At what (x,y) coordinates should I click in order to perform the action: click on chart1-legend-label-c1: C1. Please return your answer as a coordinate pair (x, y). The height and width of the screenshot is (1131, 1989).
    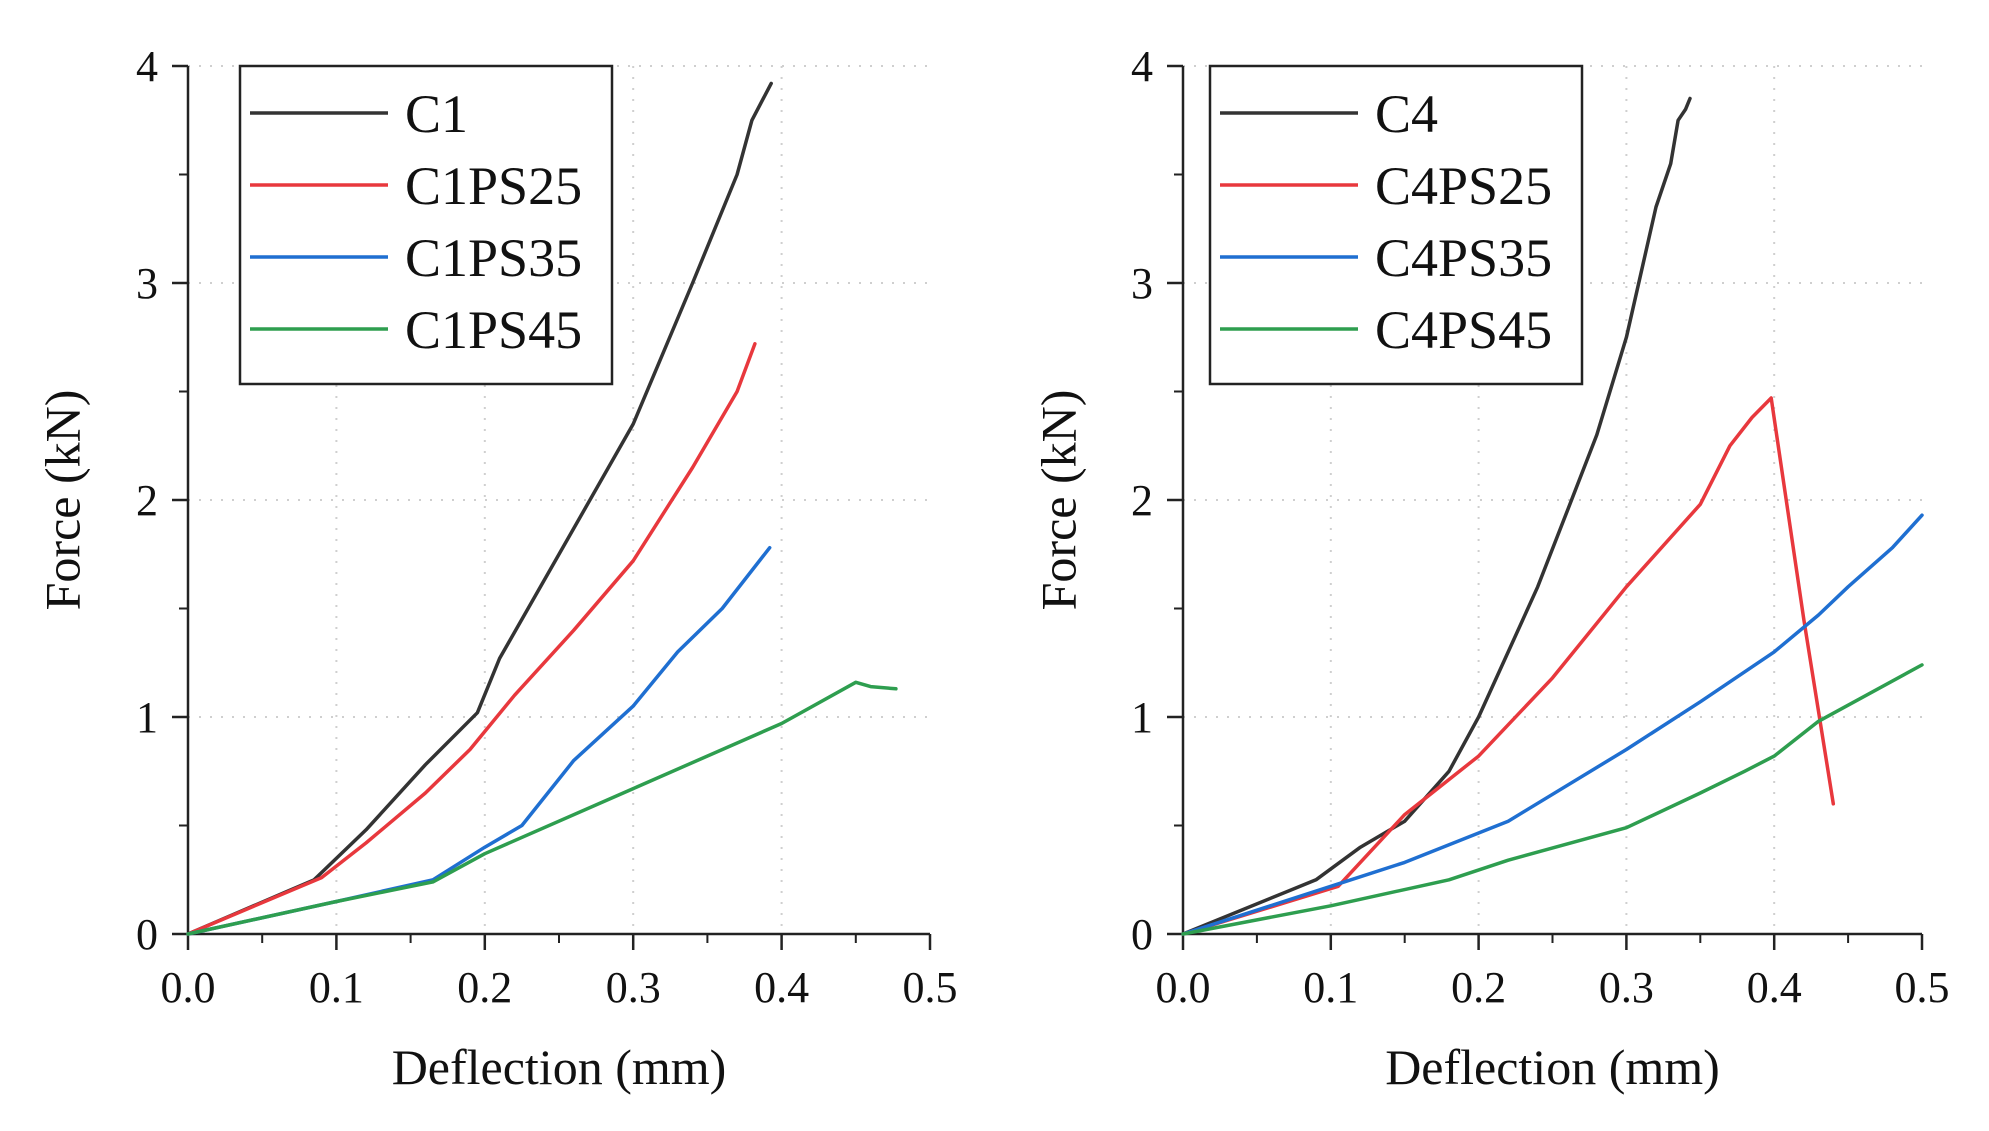
    Looking at the image, I should click on (436, 114).